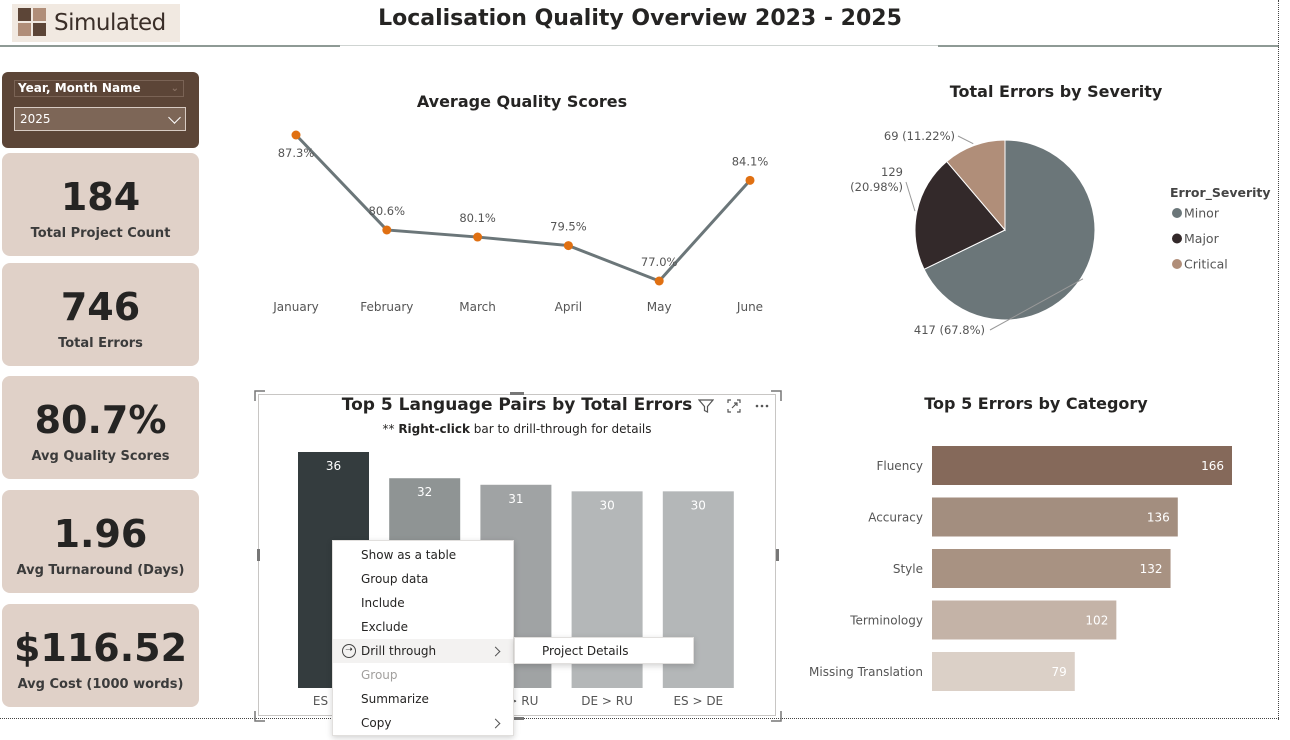 The height and width of the screenshot is (740, 1290). What do you see at coordinates (35, 119) in the screenshot?
I see `year-dropdown-value: 2025` at bounding box center [35, 119].